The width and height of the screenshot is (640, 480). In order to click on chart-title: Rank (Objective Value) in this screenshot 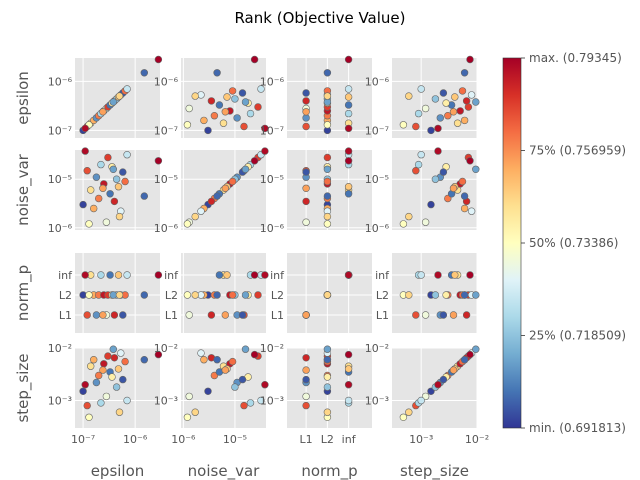, I will do `click(319, 18)`.